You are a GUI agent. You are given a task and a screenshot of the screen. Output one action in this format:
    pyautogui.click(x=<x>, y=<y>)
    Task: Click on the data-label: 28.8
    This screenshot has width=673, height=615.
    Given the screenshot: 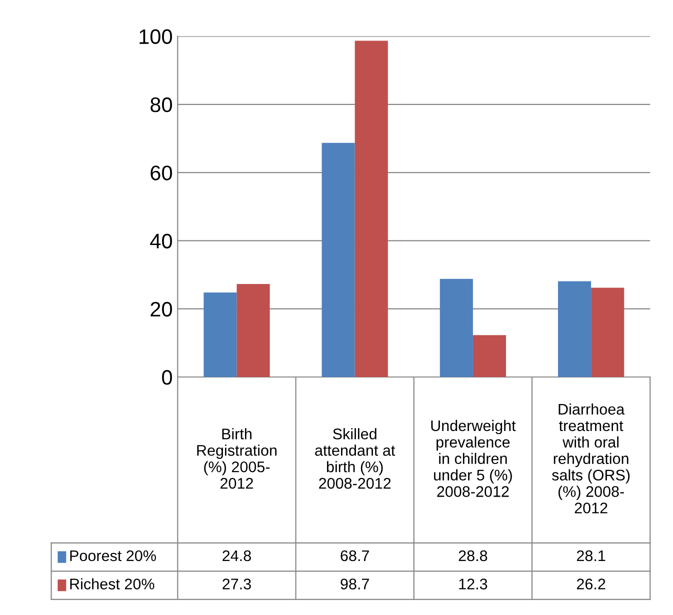 What is the action you would take?
    pyautogui.click(x=473, y=556)
    